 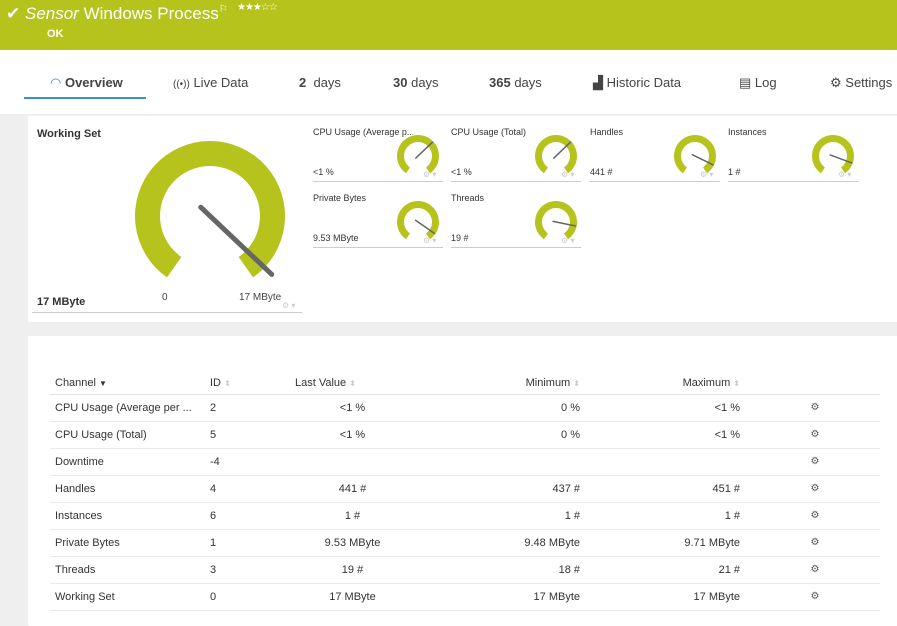 What do you see at coordinates (215, 382) in the screenshot?
I see `header-label: ID` at bounding box center [215, 382].